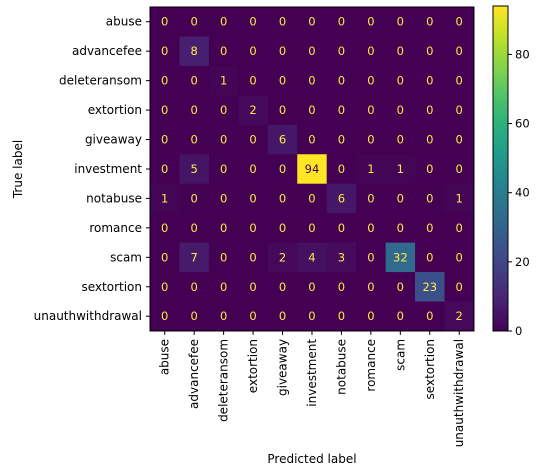 This screenshot has height=471, width=536. What do you see at coordinates (522, 193) in the screenshot?
I see `colorbar-tick-label: 40` at bounding box center [522, 193].